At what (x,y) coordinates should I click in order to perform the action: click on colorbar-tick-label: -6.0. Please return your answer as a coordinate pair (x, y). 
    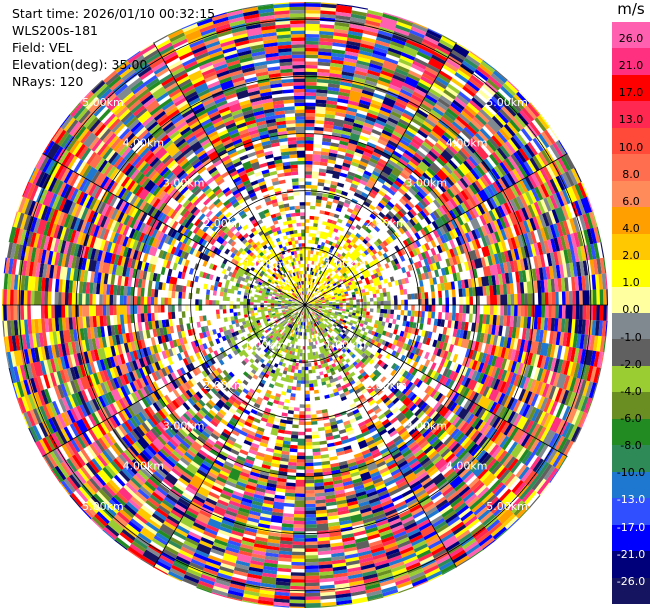
    Looking at the image, I should click on (631, 418).